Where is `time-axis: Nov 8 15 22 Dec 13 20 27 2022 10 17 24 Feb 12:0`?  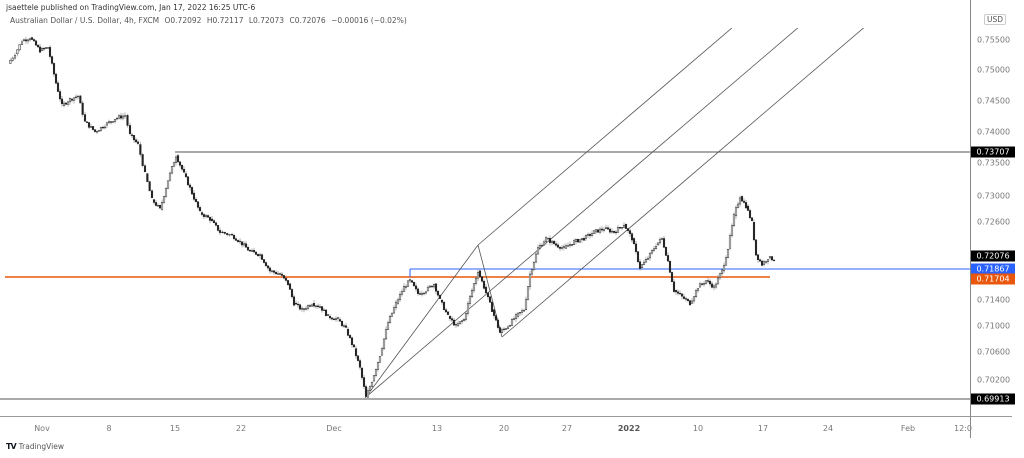 time-axis: Nov 8 15 22 Dec 13 20 27 2022 10 17 24 Feb 12:0 is located at coordinates (506, 427).